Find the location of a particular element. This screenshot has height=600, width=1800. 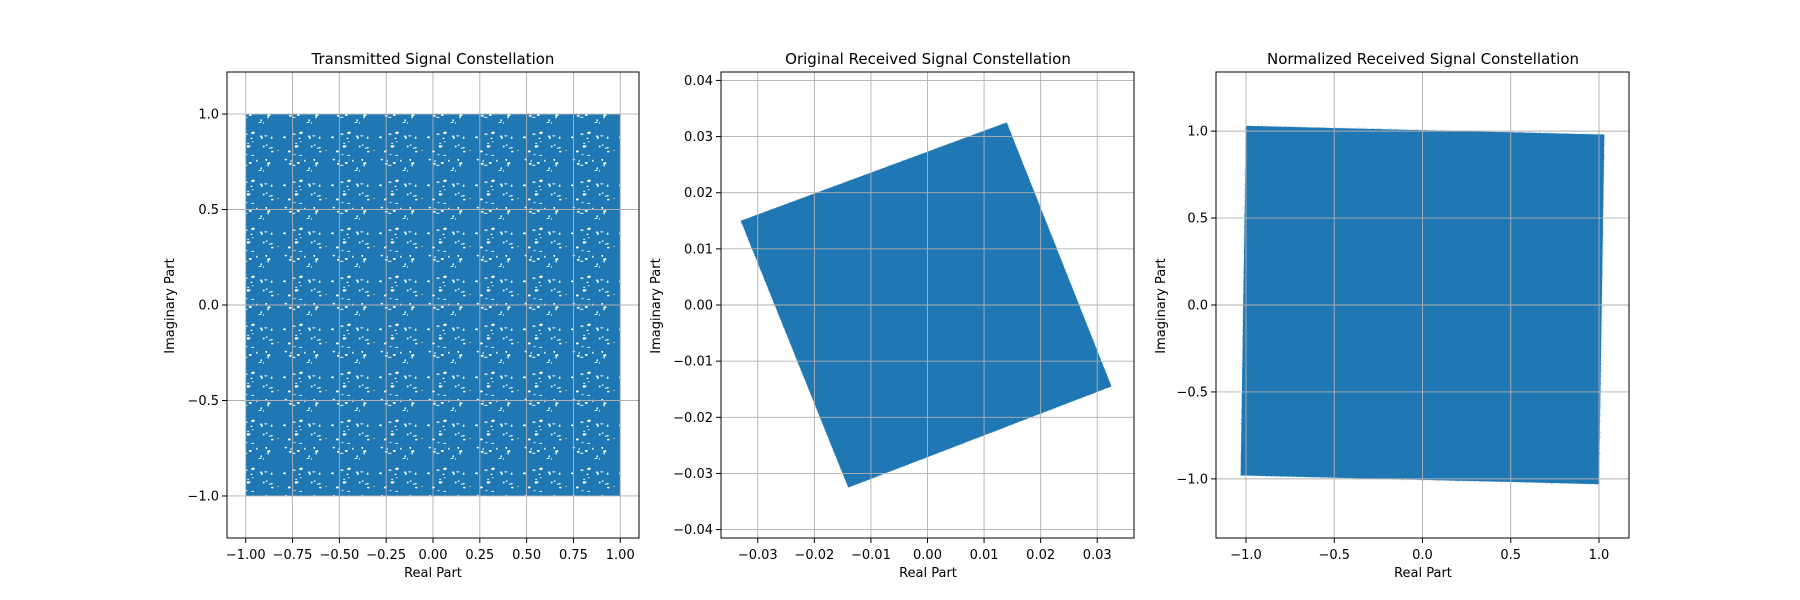

y-ticks: −0.04 −0.03 −0.02 −0.01 0.00 0.01 0.02 0.03 0.04 is located at coordinates (697, 306).